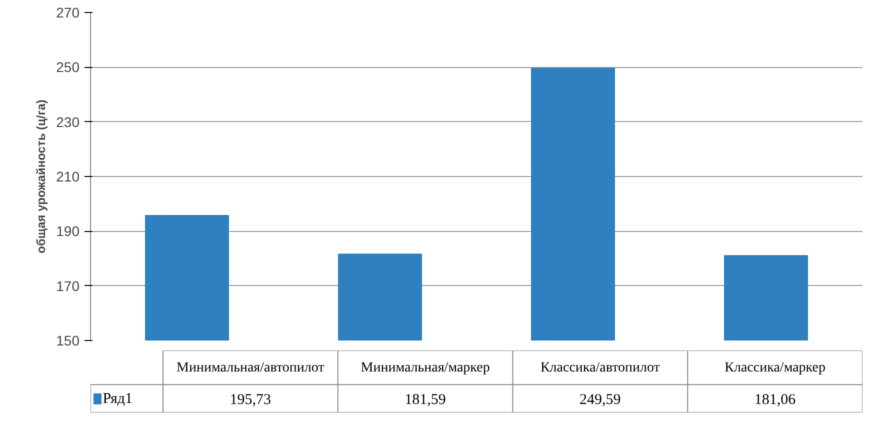 Image resolution: width=874 pixels, height=426 pixels. What do you see at coordinates (41, 177) in the screenshot?
I see `y-axis-title: общая урожайность (ц/га)` at bounding box center [41, 177].